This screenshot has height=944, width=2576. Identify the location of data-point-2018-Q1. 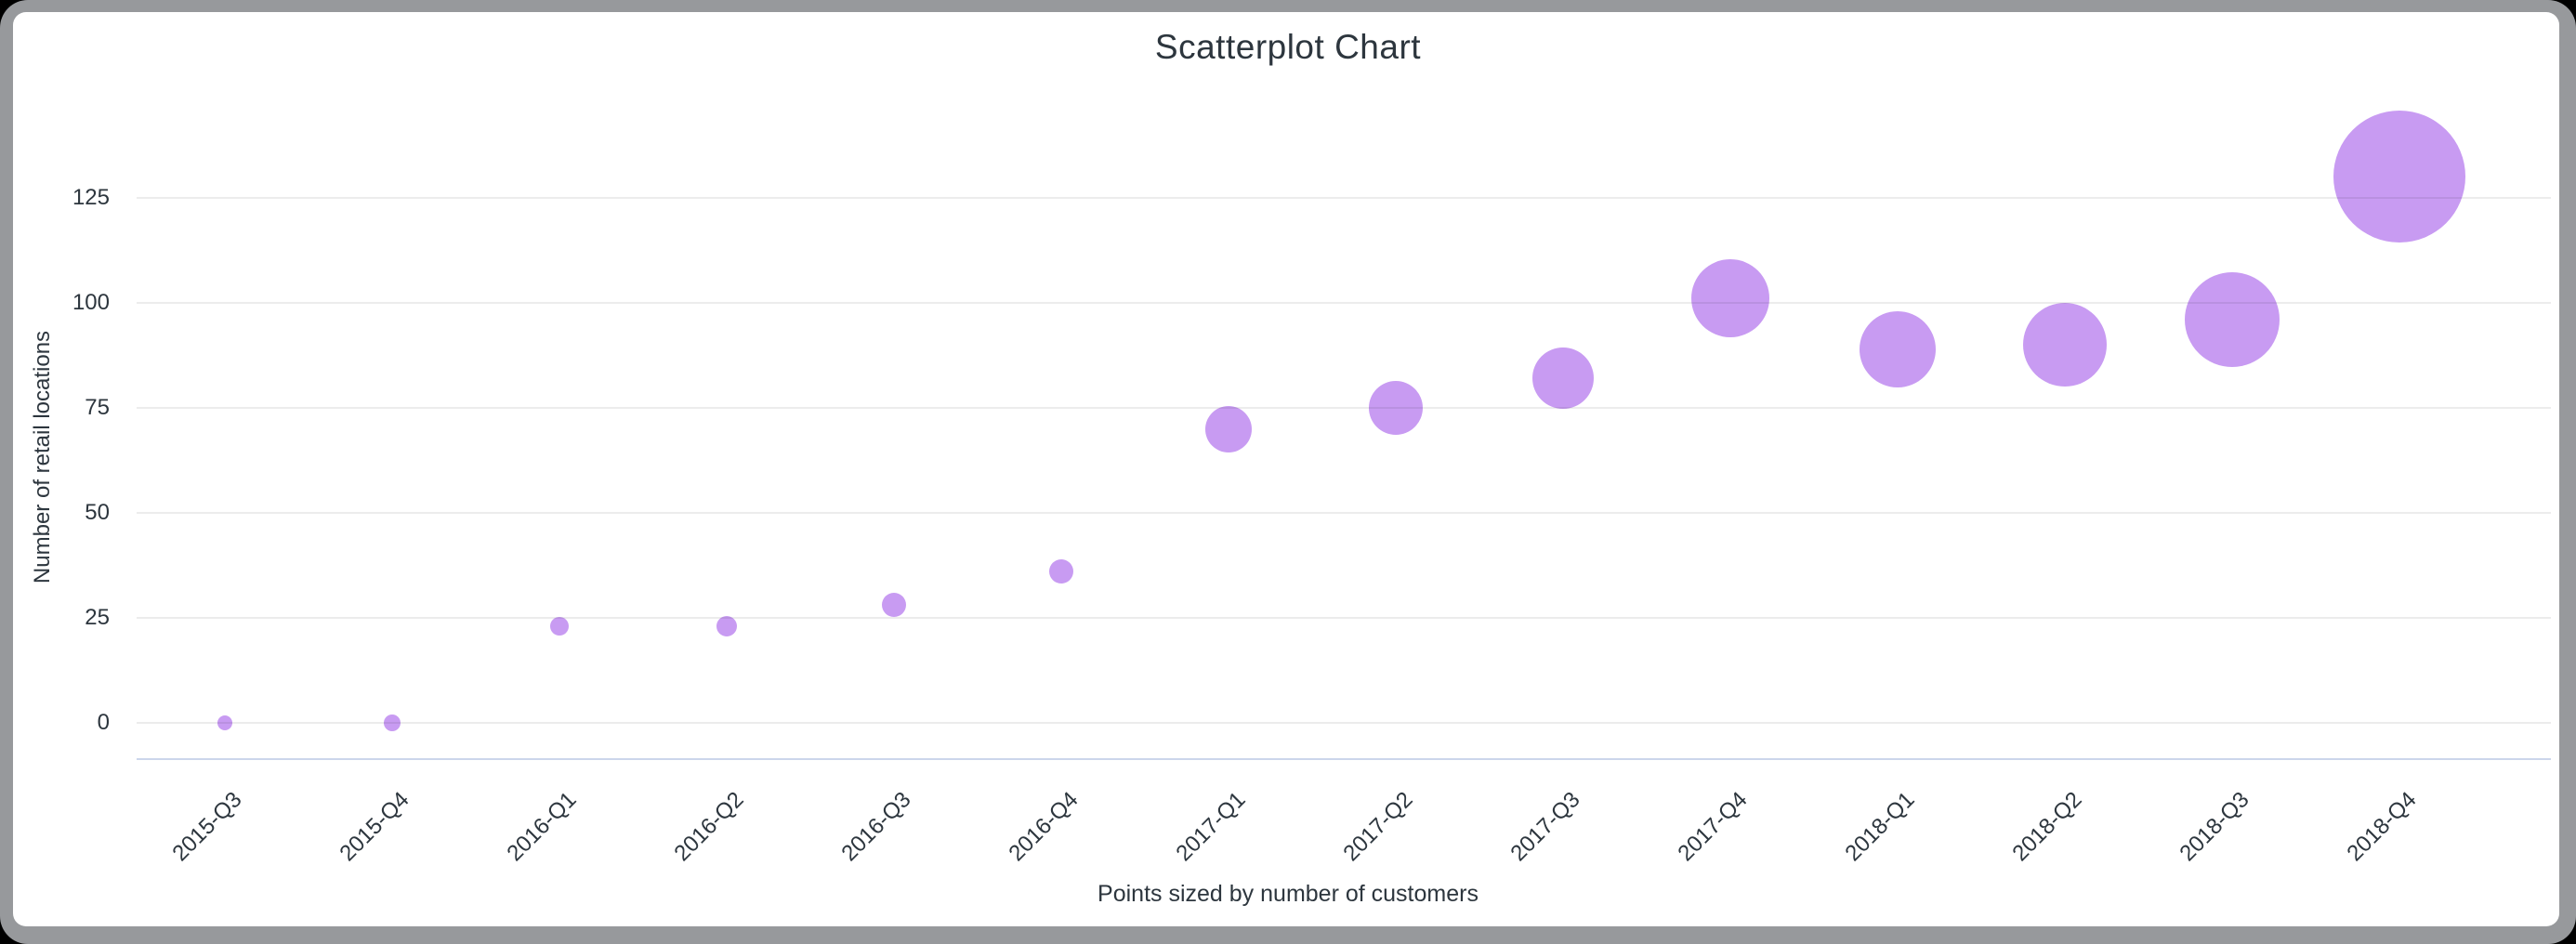
(1898, 348).